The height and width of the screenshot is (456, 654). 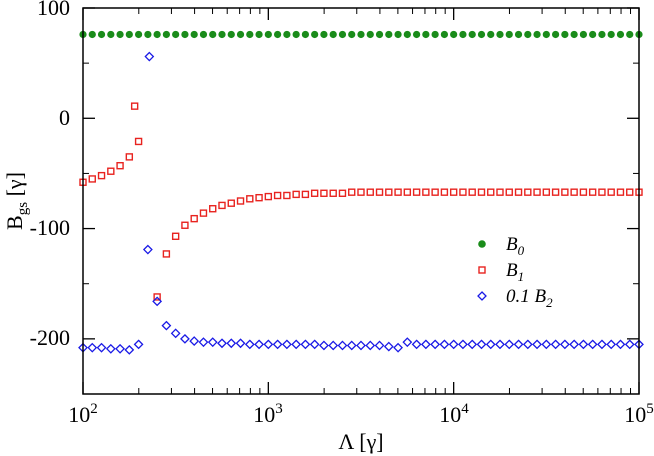 I want to click on x-axis-title: Λ [γ], so click(x=360, y=441).